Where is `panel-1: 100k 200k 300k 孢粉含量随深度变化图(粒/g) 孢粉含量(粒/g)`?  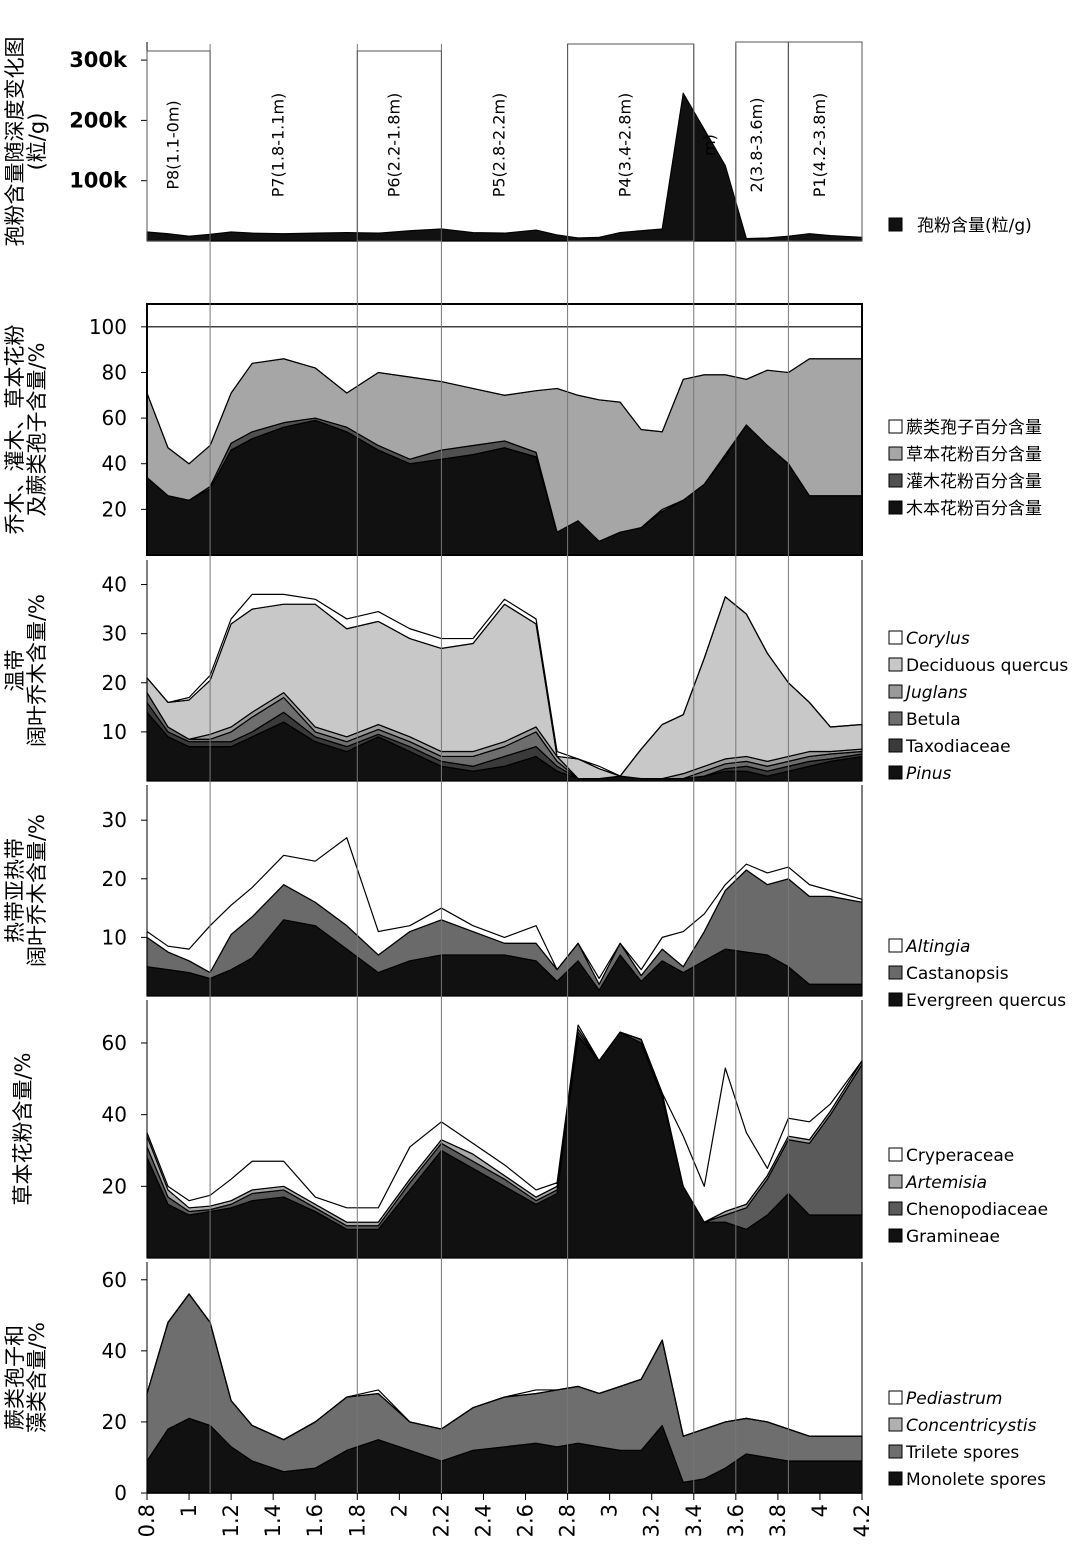
panel-1: 100k 200k 300k 孢粉含量随深度变化图(粒/g) 孢粉含量(粒/g) is located at coordinates (517, 142).